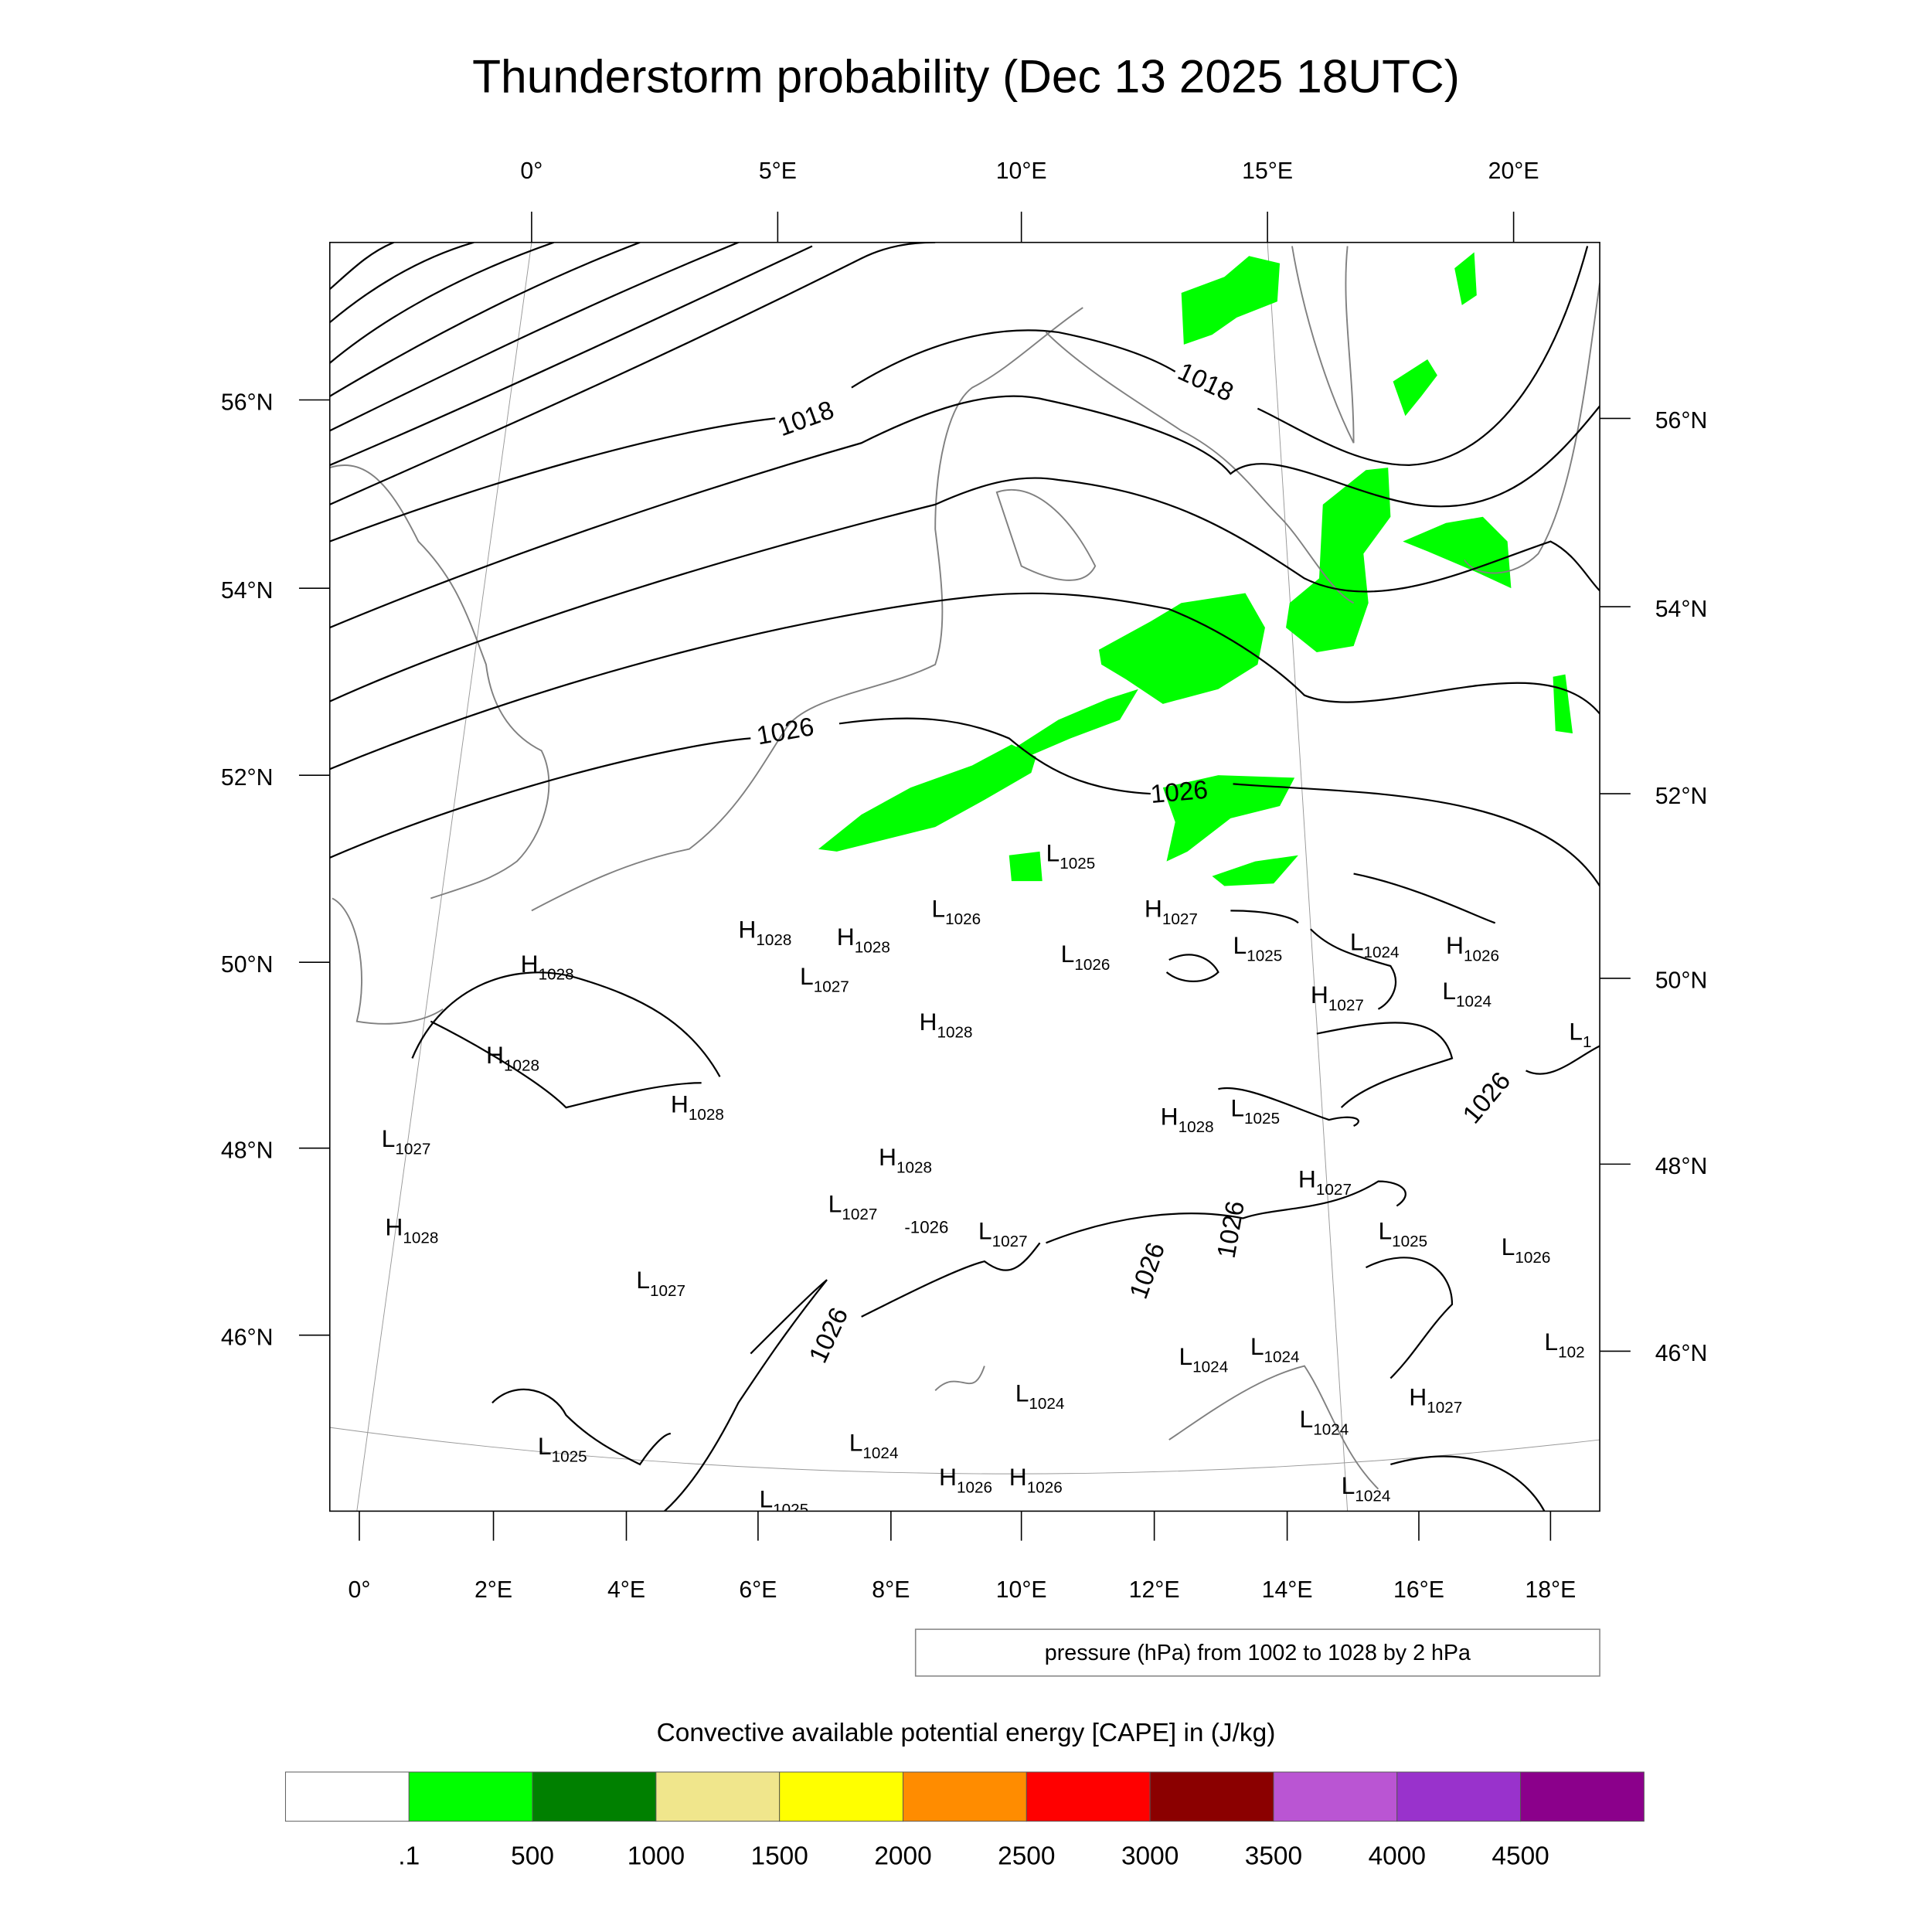 The width and height of the screenshot is (1932, 1932). I want to click on isobar-label: -1026, so click(926, 1227).